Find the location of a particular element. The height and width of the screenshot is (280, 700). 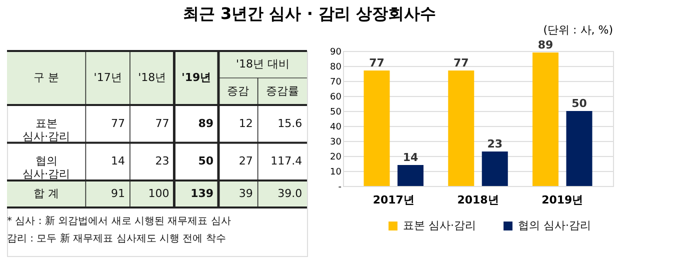

category-label: '19년 is located at coordinates (197, 77).